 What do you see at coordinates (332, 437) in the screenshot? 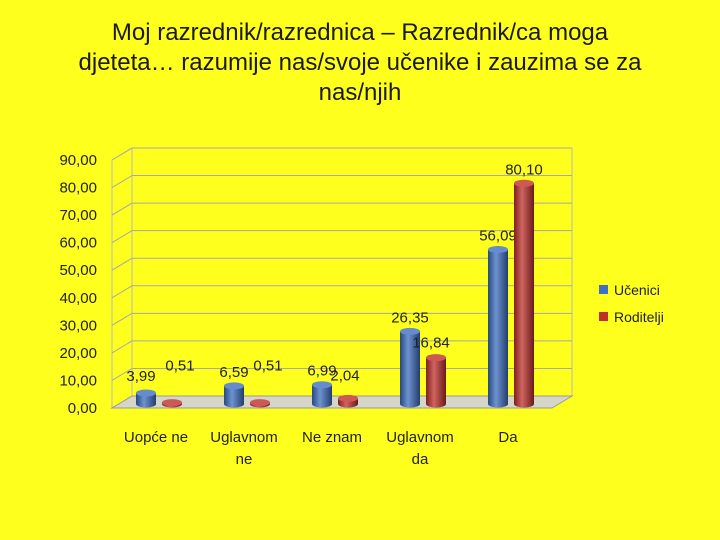
I see `category-label: Ne znam` at bounding box center [332, 437].